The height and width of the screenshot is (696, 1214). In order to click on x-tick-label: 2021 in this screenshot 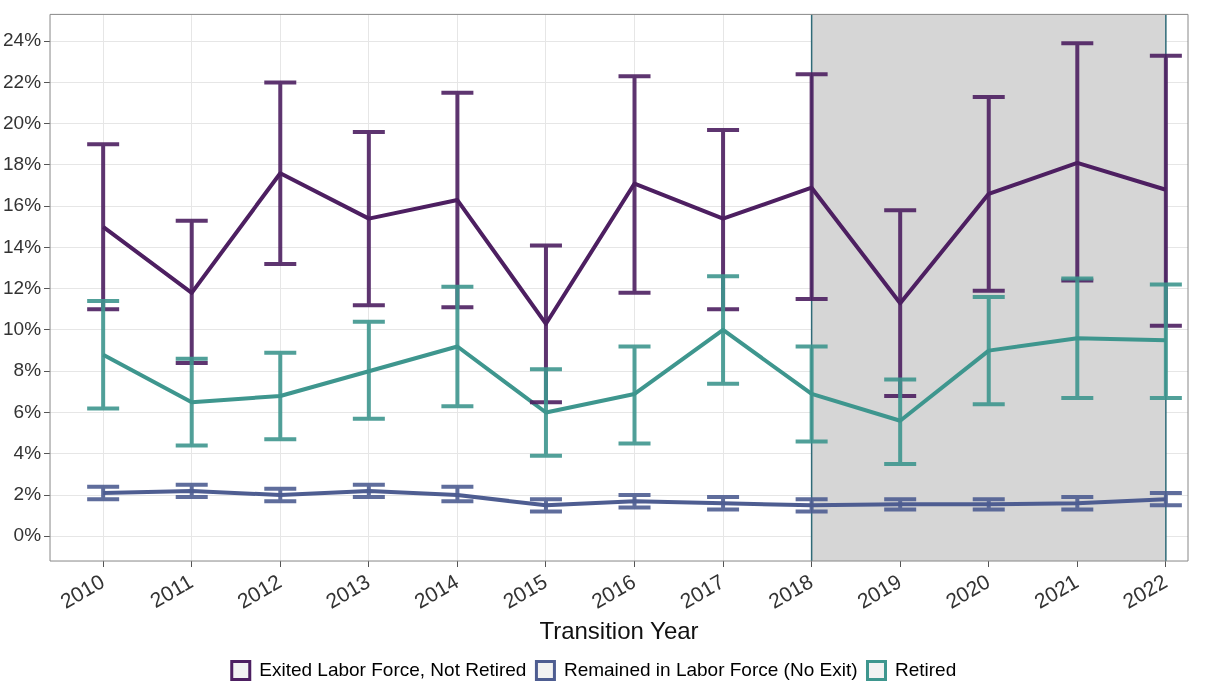, I will do `click(1056, 591)`.